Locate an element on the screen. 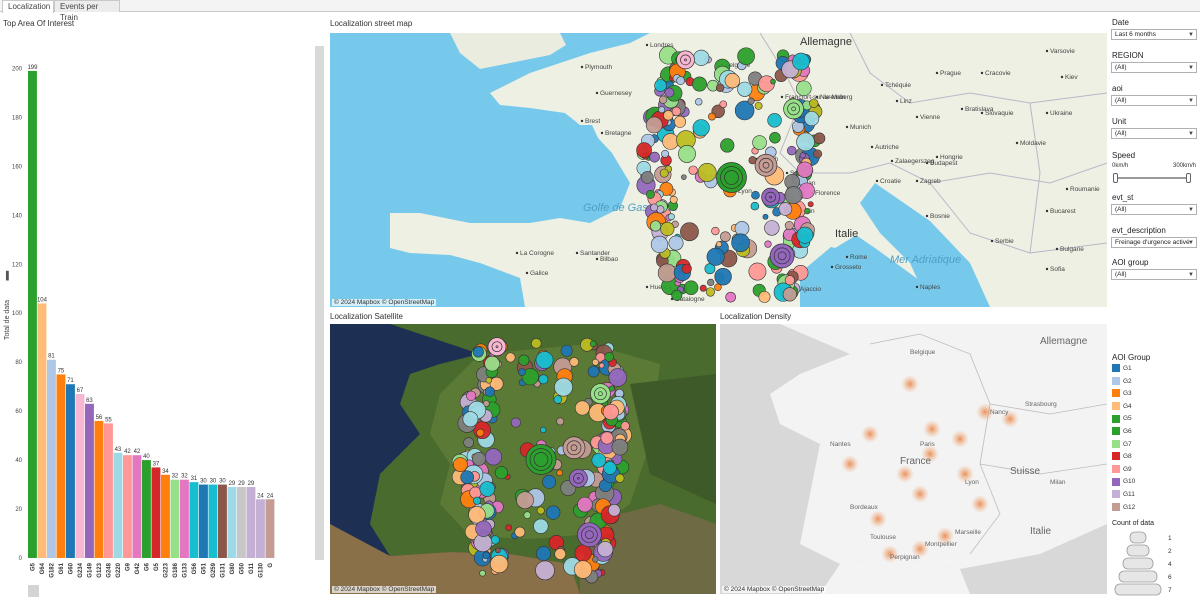 Image resolution: width=1200 pixels, height=600 pixels. density-map-attribution: © 2024 Mapbox © OpenStreetMap is located at coordinates (774, 589).